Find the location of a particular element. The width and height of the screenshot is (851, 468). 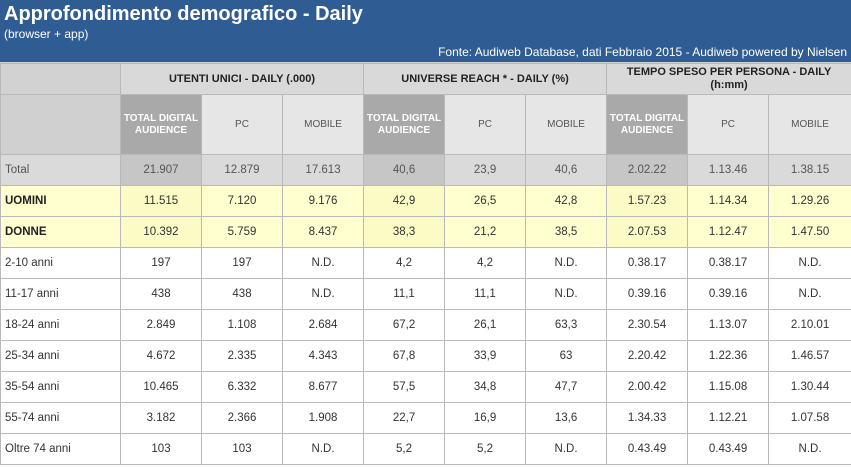

row-label: 11-17 anni is located at coordinates (60, 294).